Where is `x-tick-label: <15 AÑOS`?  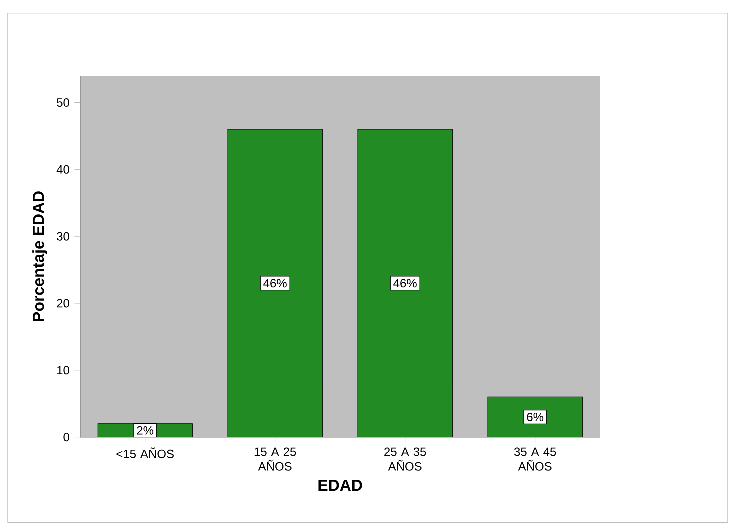 x-tick-label: <15 AÑOS is located at coordinates (145, 453).